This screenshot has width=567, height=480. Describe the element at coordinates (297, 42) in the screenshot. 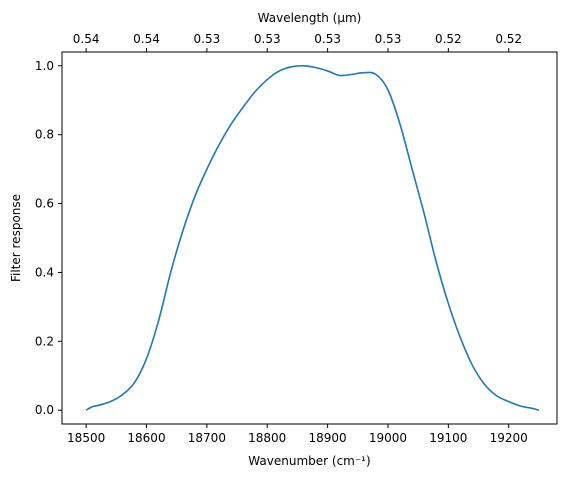

I see `top-x-axis: 0.54 0.54 0.53 0.53 0.53 0.53 0.52 0.52` at that location.